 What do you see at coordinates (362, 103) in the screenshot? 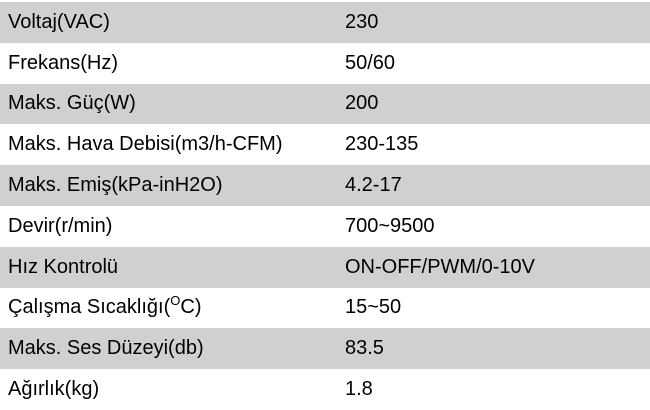
I see `spec-value: 200` at bounding box center [362, 103].